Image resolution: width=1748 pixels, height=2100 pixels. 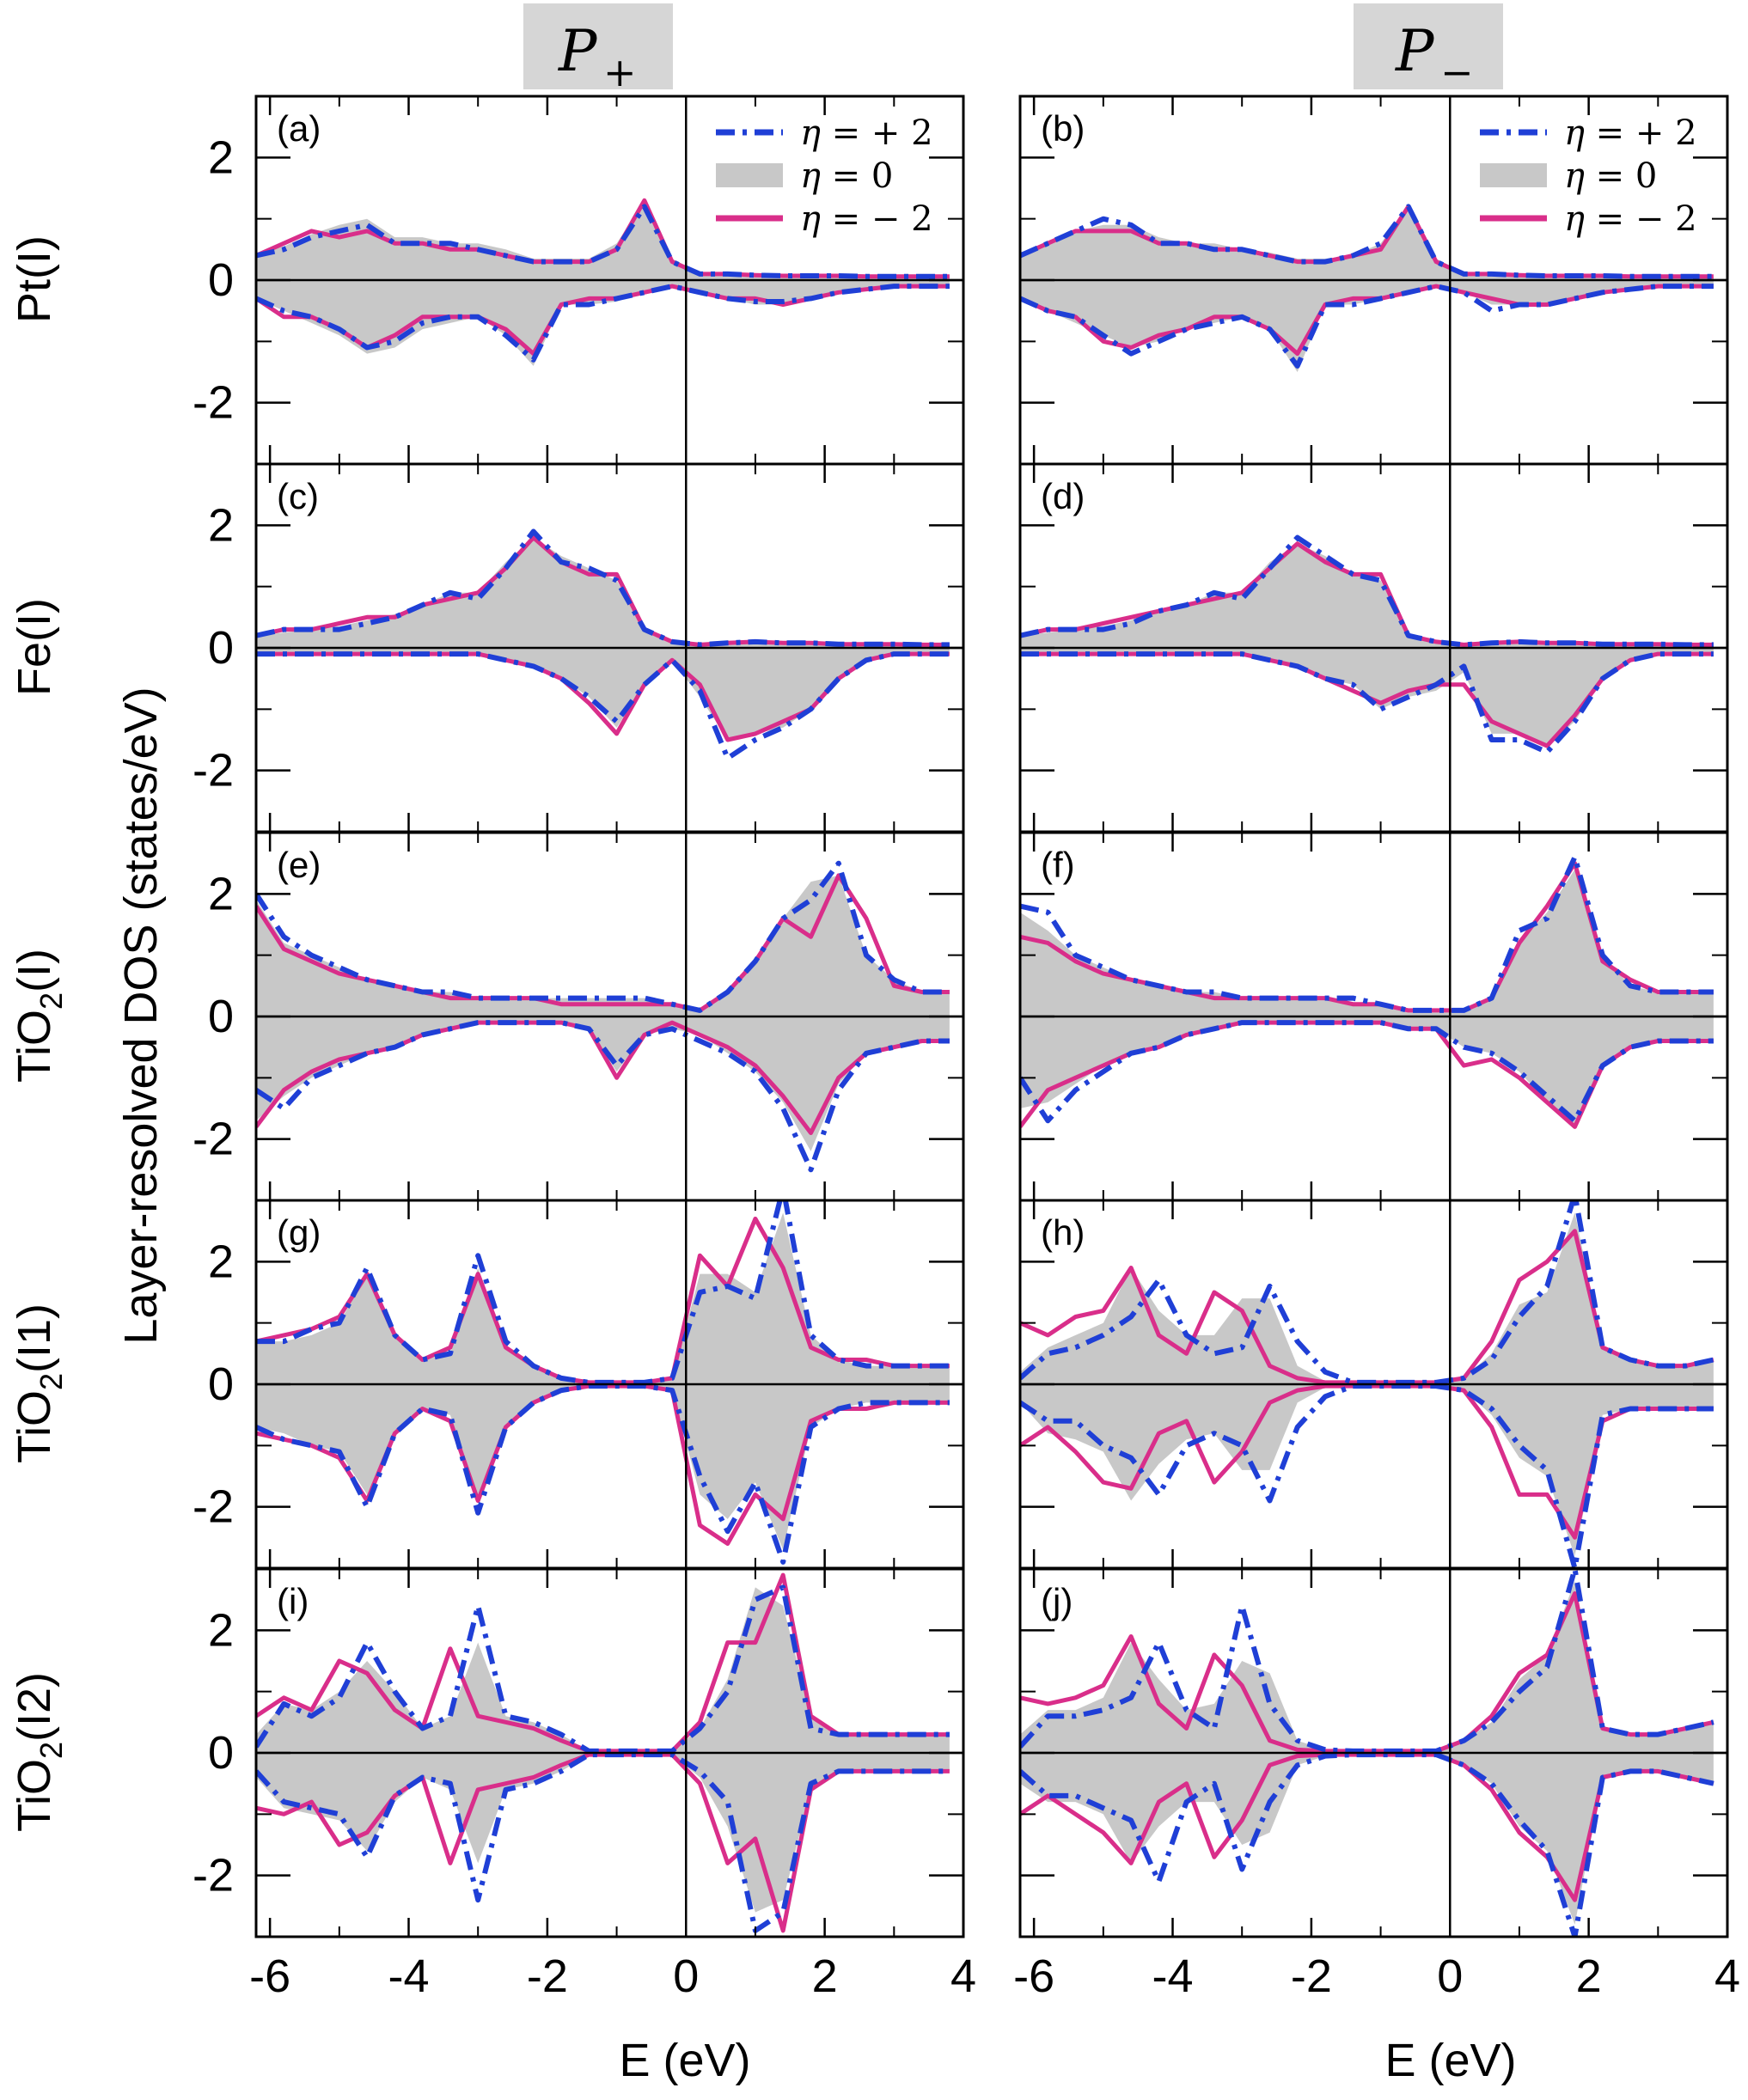 I want to click on legend-entry-text: η = + 2, so click(x=866, y=133).